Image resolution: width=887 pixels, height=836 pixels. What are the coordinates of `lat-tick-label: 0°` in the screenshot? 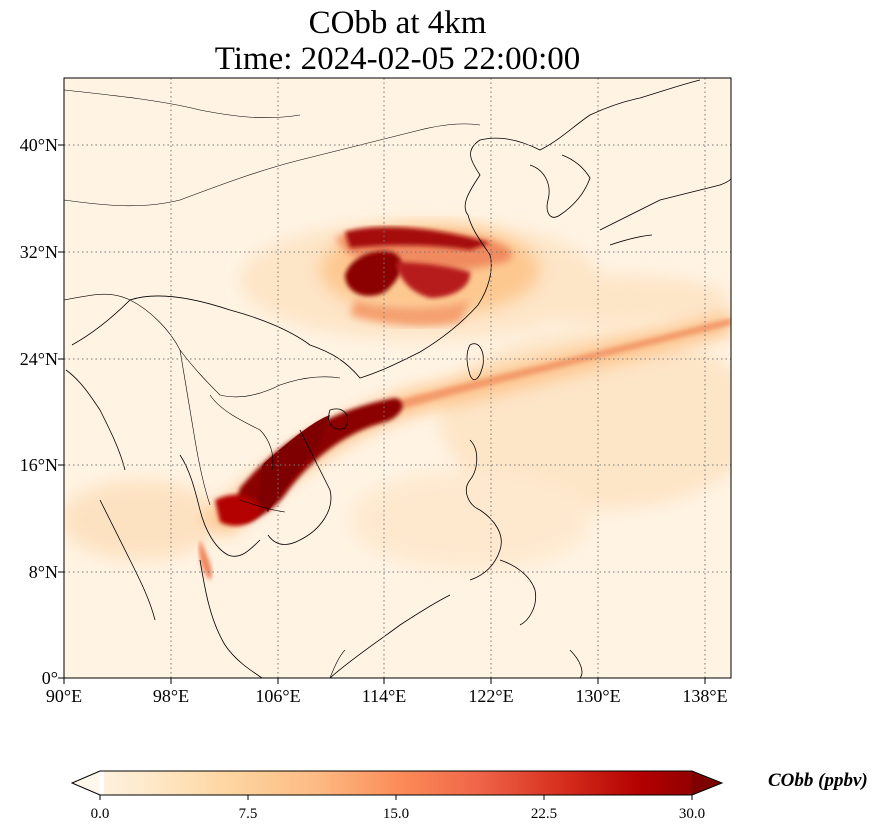 It's located at (49, 678).